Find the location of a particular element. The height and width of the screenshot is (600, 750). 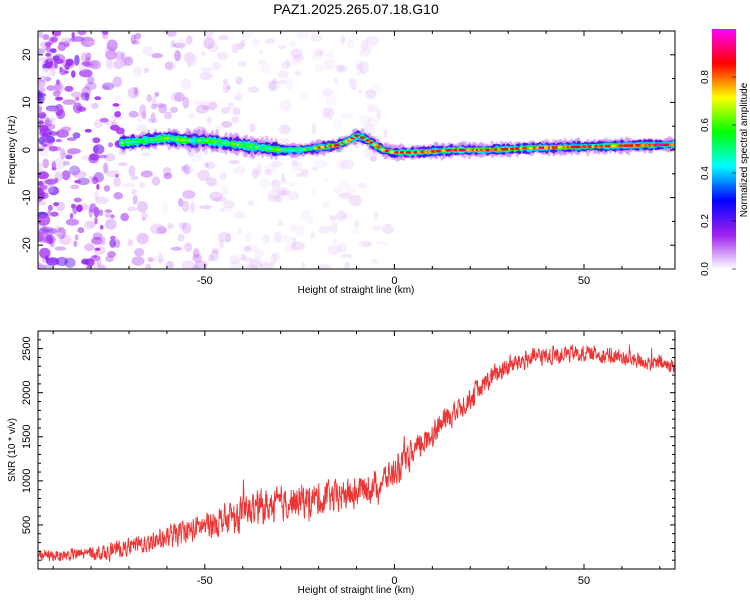

colorbar-label: Normalized spectral amplitude is located at coordinates (744, 149).